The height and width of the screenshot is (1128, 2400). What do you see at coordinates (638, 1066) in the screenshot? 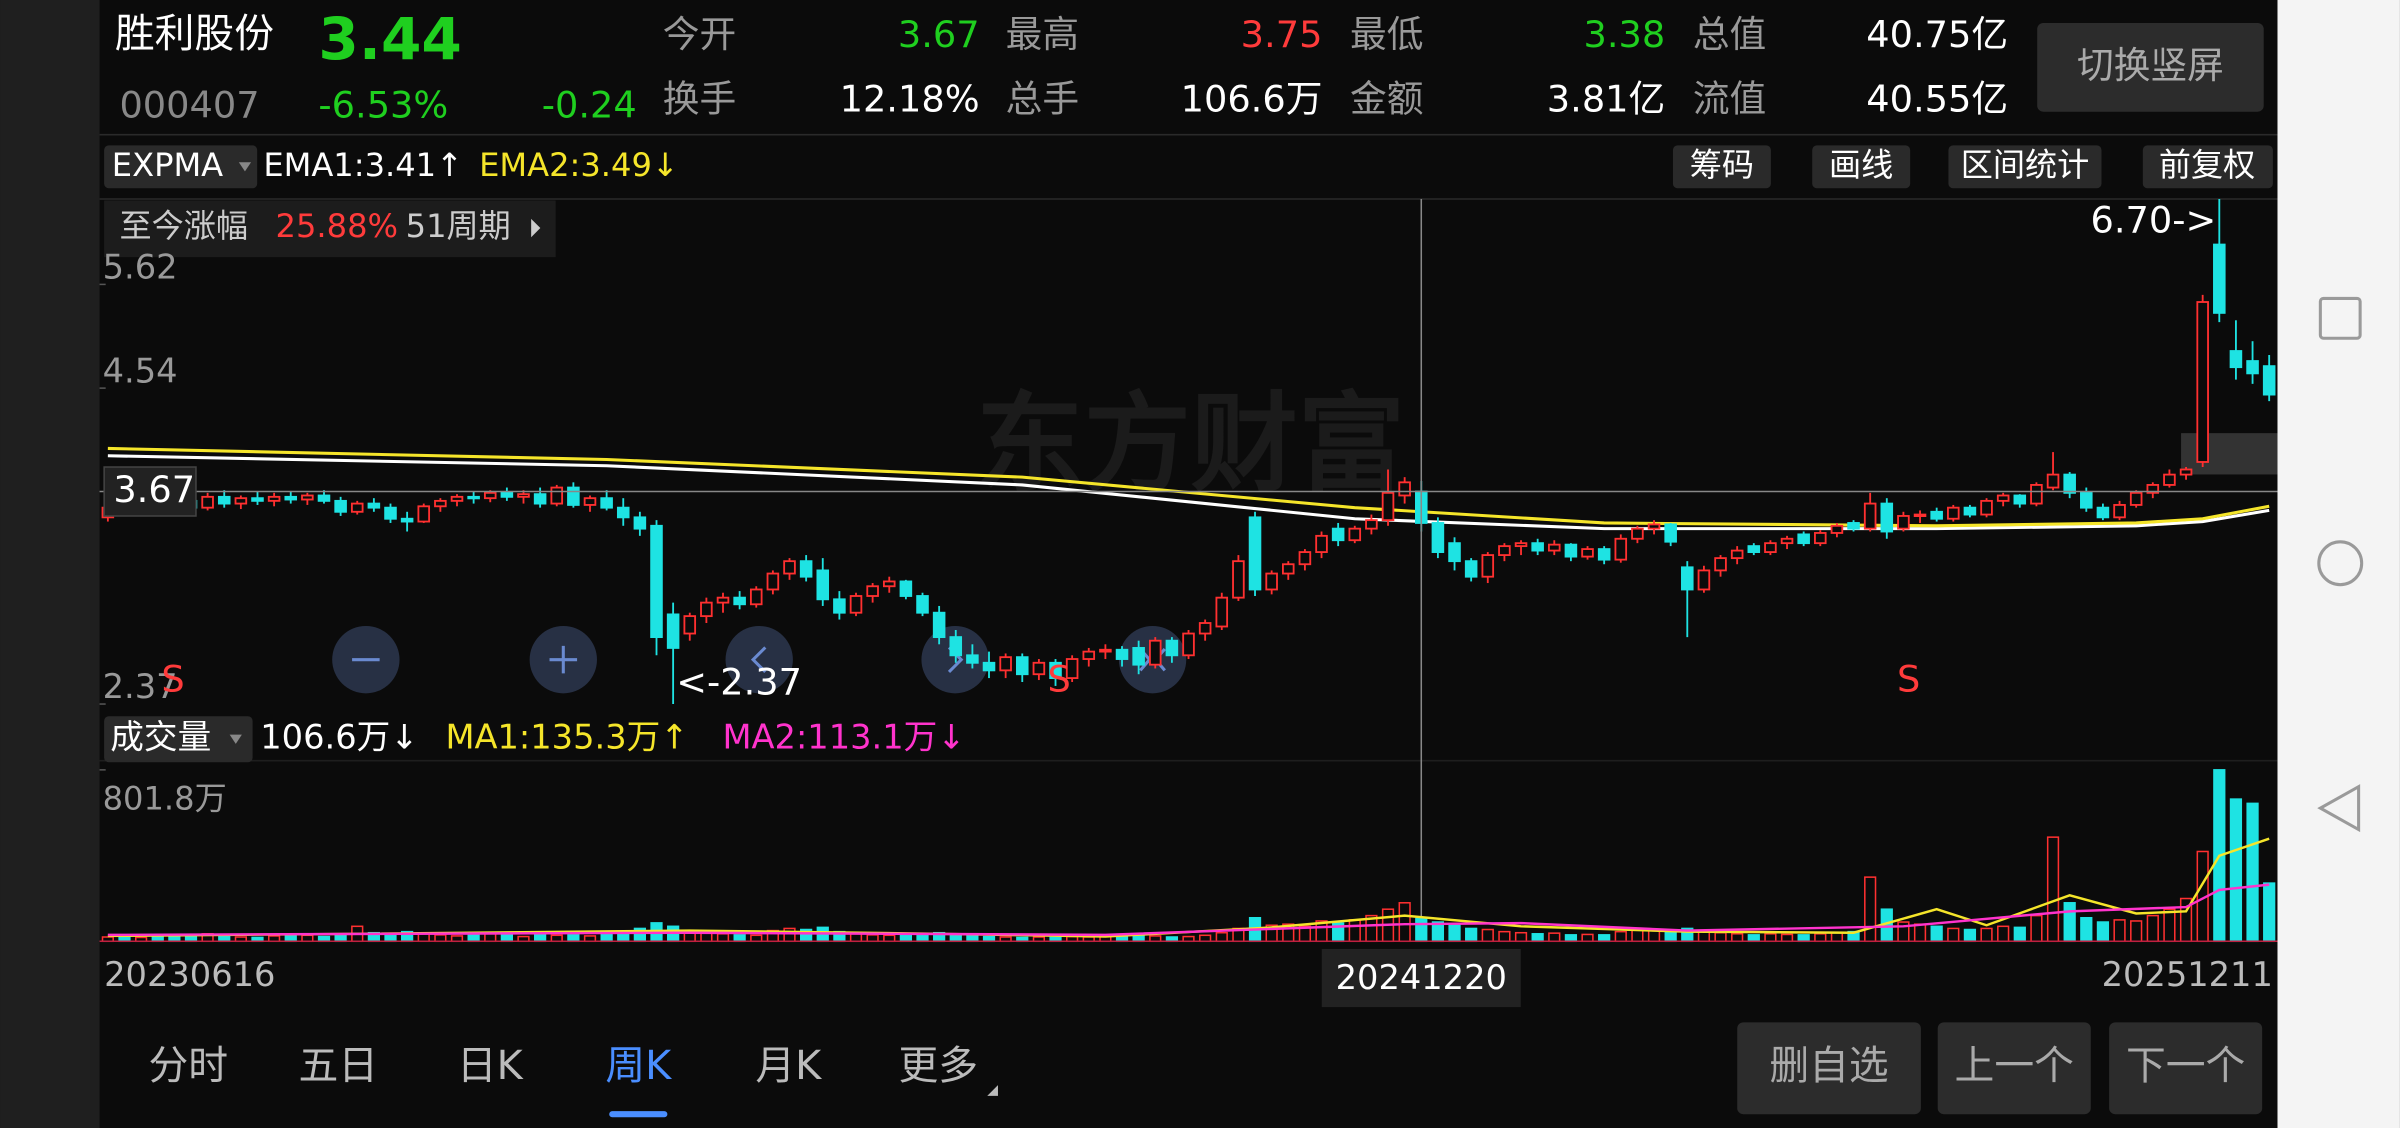
I see `period-tab: 周K` at bounding box center [638, 1066].